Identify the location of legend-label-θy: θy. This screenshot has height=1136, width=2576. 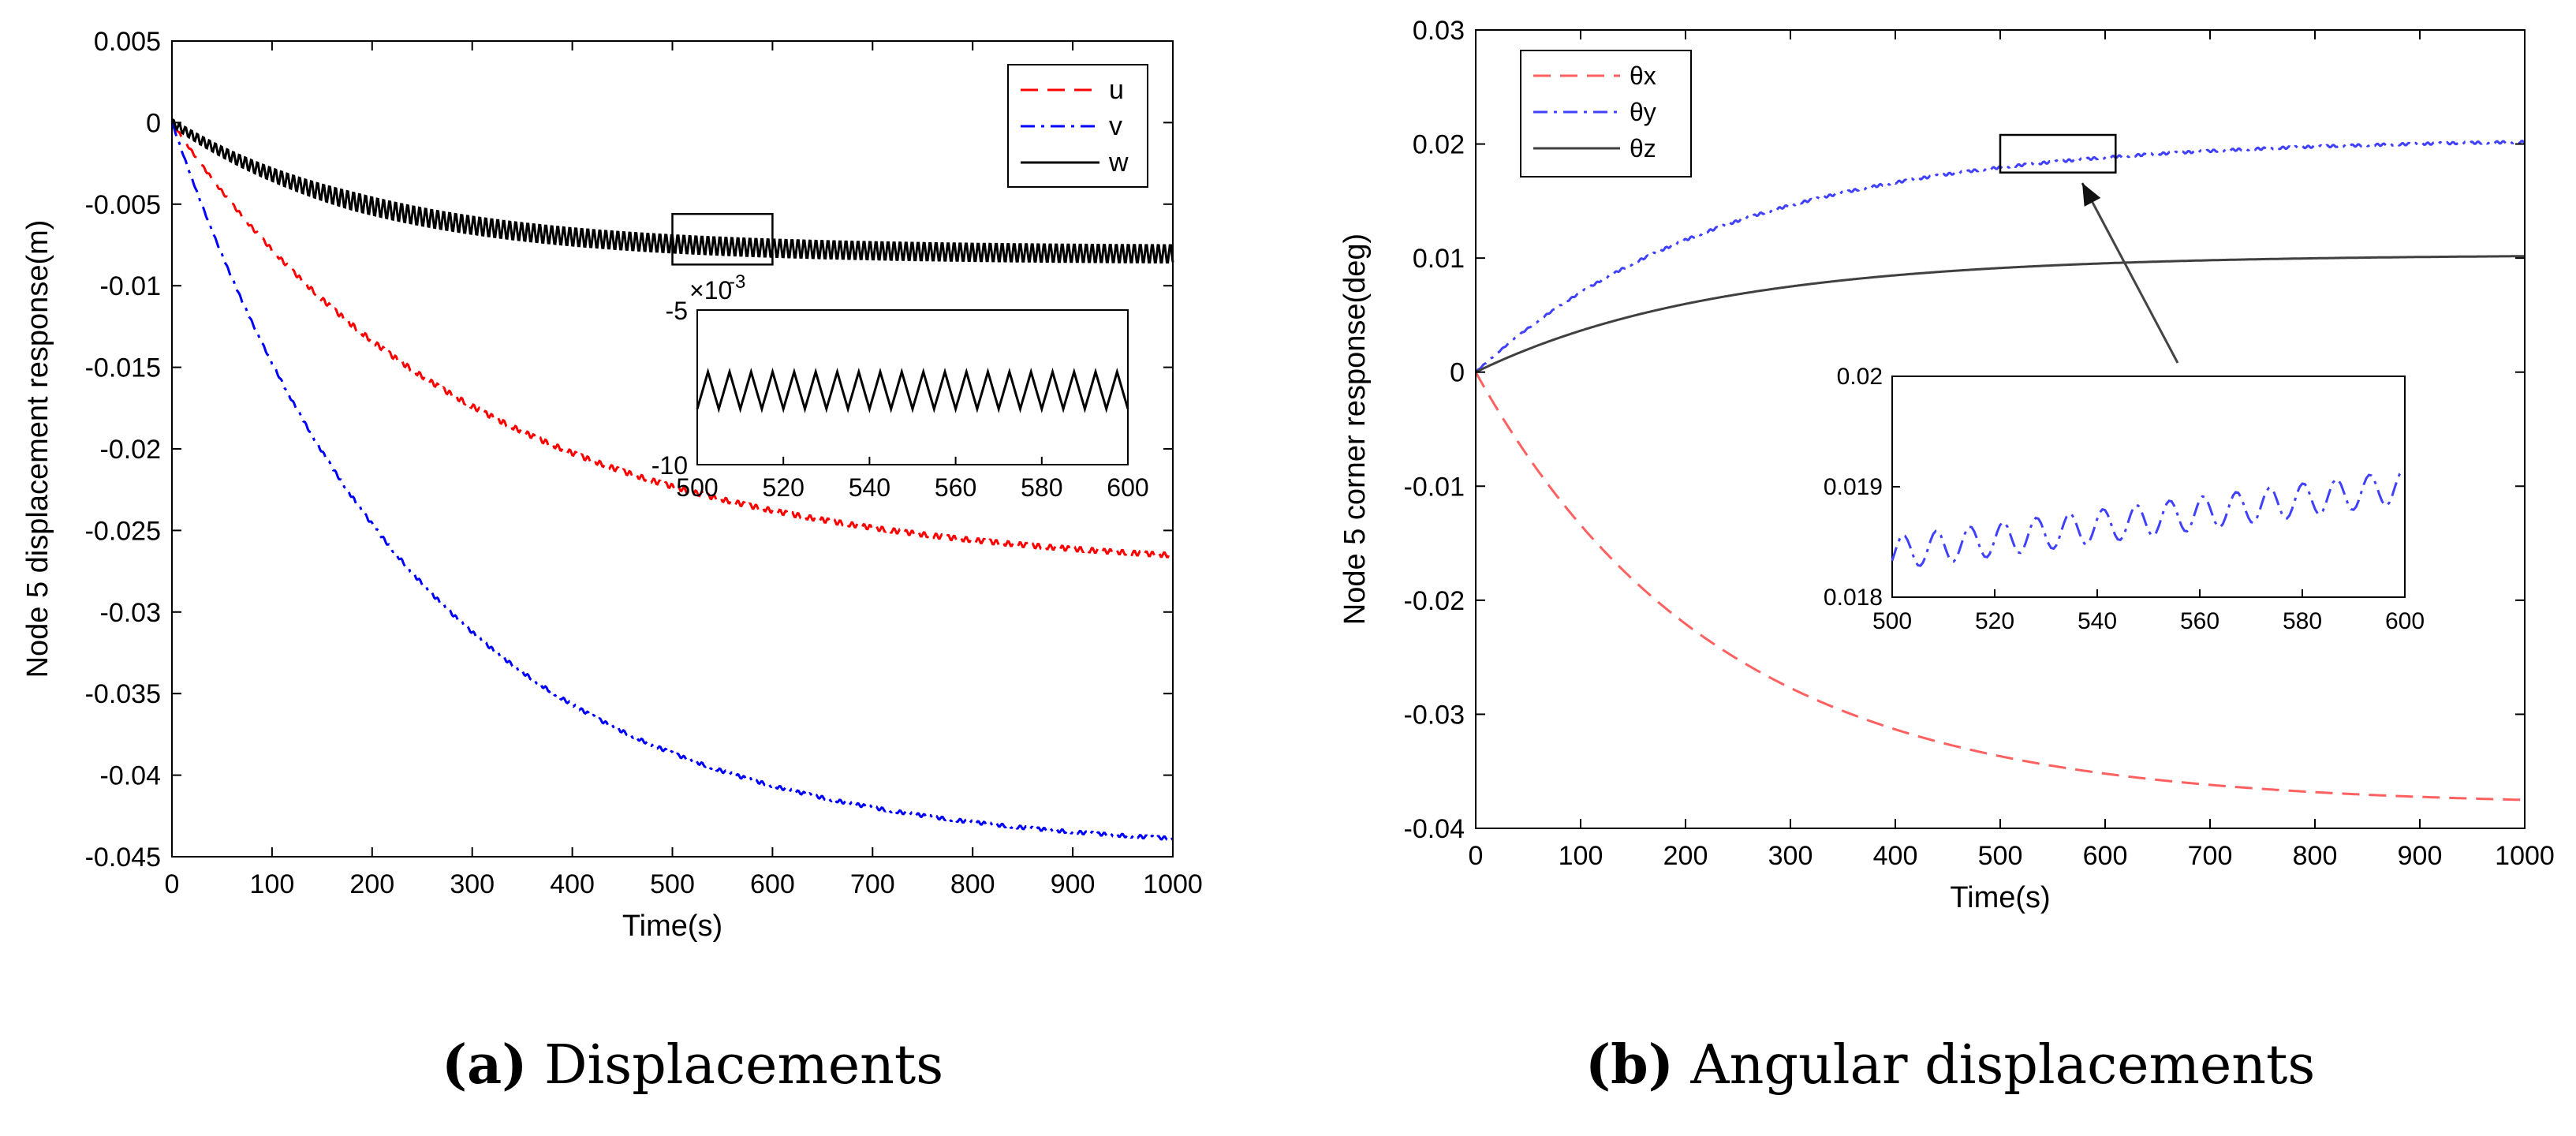
(1643, 112).